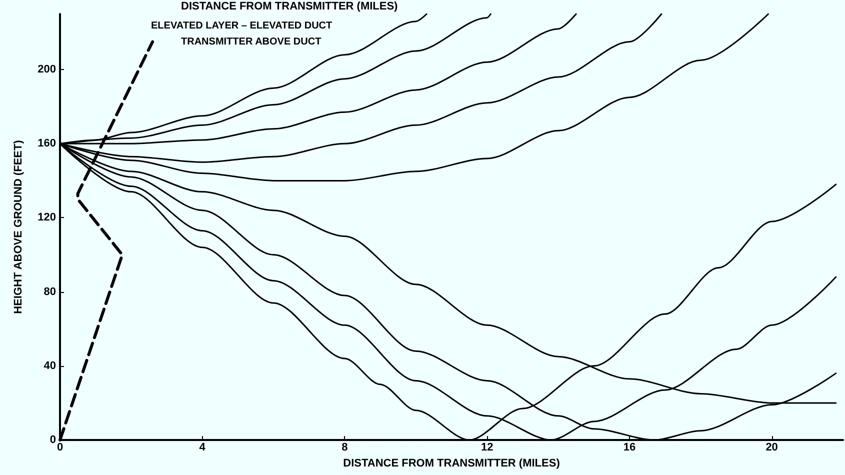 The height and width of the screenshot is (475, 845). I want to click on x-tick-label: 4, so click(202, 448).